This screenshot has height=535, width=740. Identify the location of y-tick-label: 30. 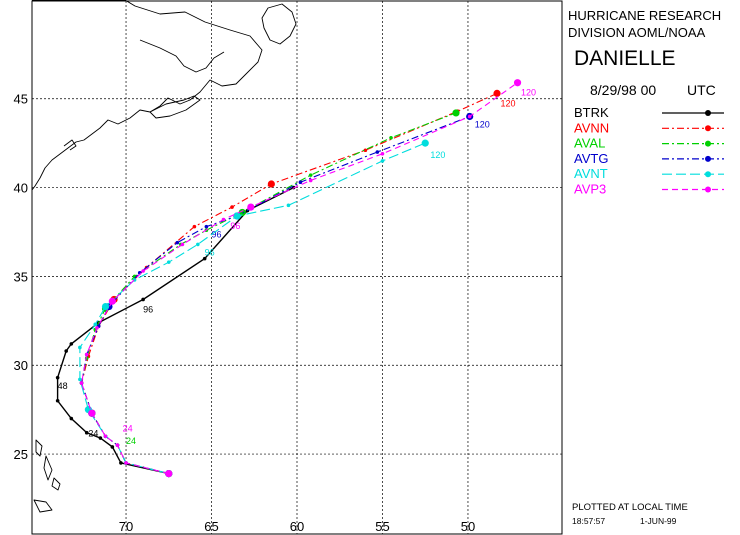
(21, 365).